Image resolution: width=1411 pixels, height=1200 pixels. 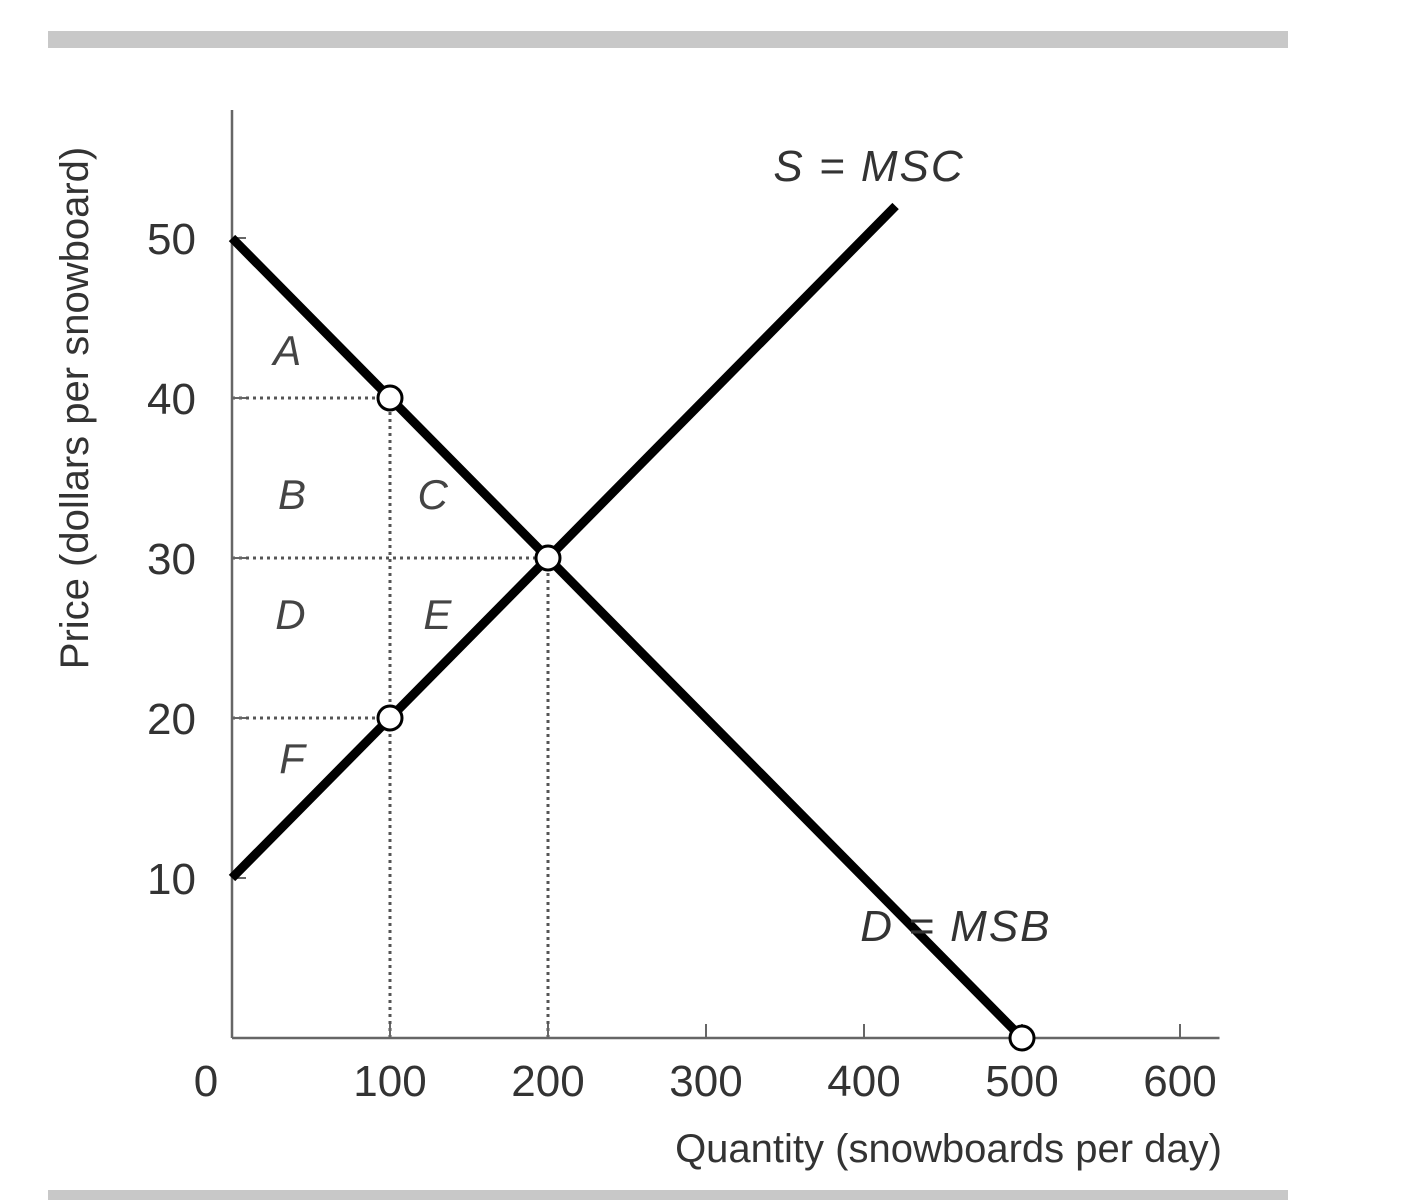 I want to click on guides-layer, so click(x=391, y=717).